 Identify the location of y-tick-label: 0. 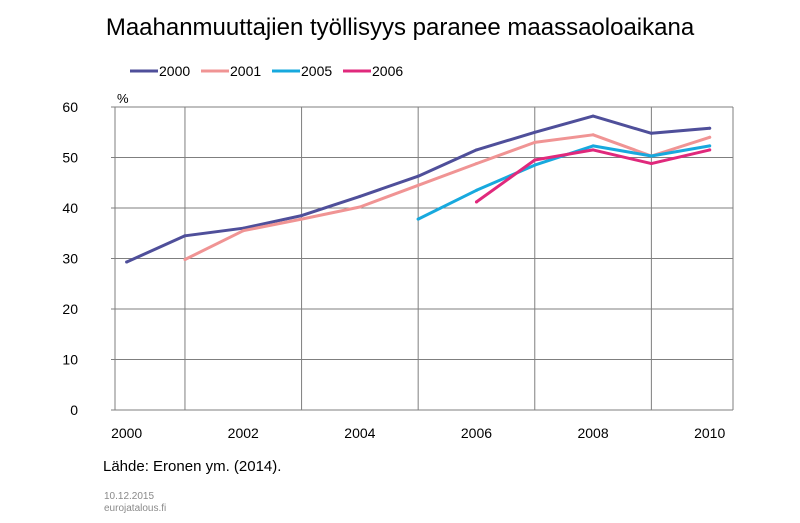
(74, 410).